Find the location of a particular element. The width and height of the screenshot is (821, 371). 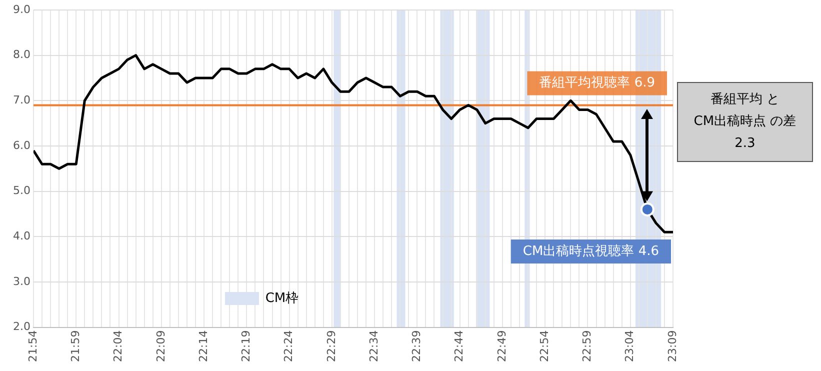

x-tick-label: 23:09 is located at coordinates (672, 346).